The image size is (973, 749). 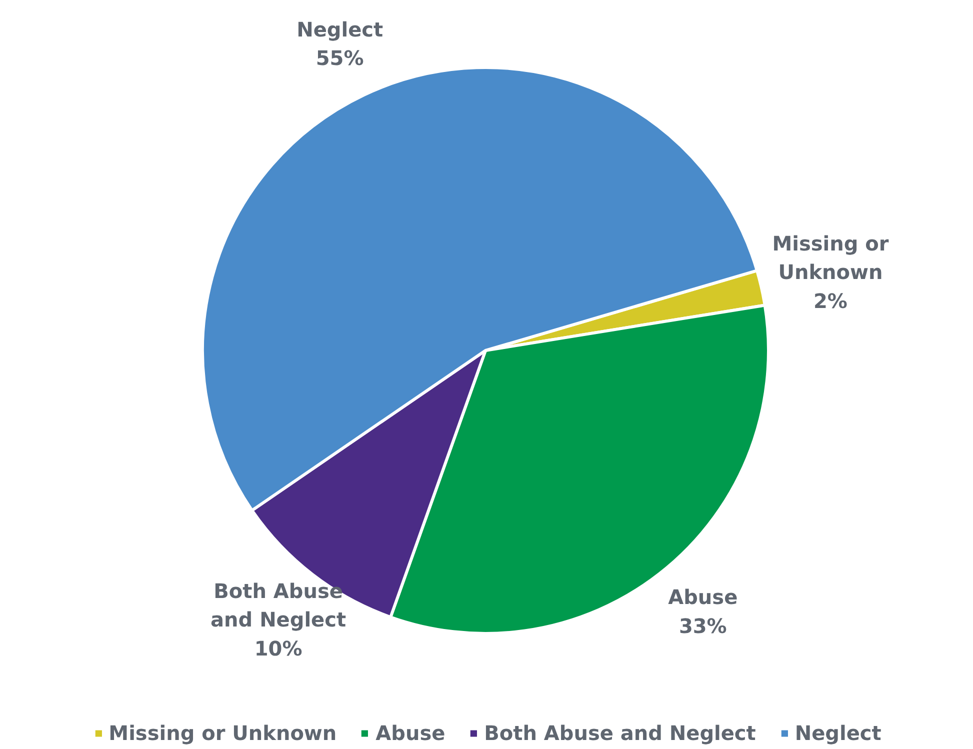 I want to click on slice-label: Missing or Unknown, so click(x=830, y=257).